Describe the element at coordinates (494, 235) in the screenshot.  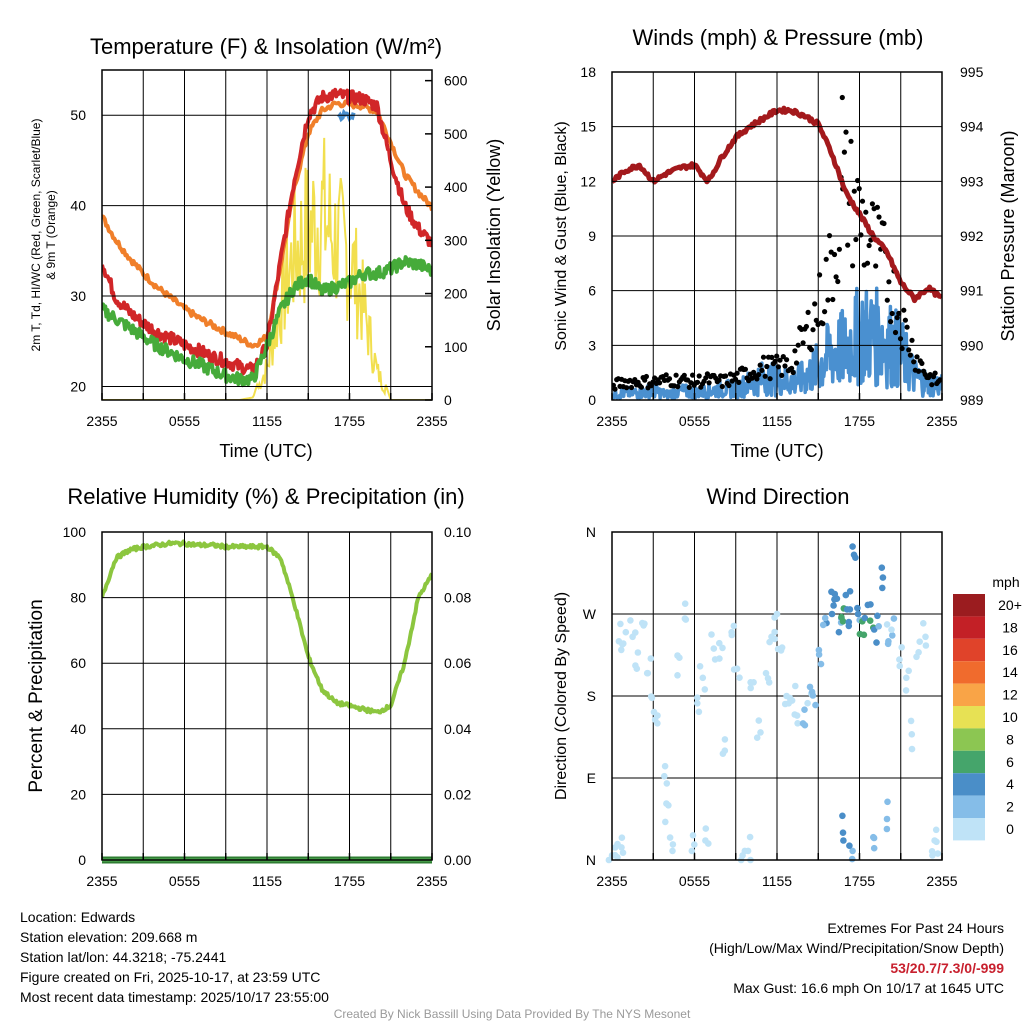
I see `temp-right-axis-label: Solar Insolation (Yellow)` at that location.